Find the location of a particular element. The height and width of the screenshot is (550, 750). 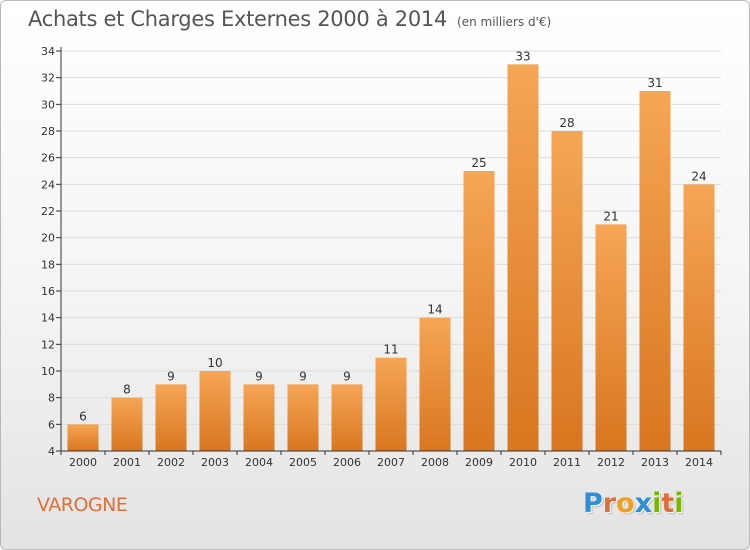

bar-2006 is located at coordinates (347, 417).